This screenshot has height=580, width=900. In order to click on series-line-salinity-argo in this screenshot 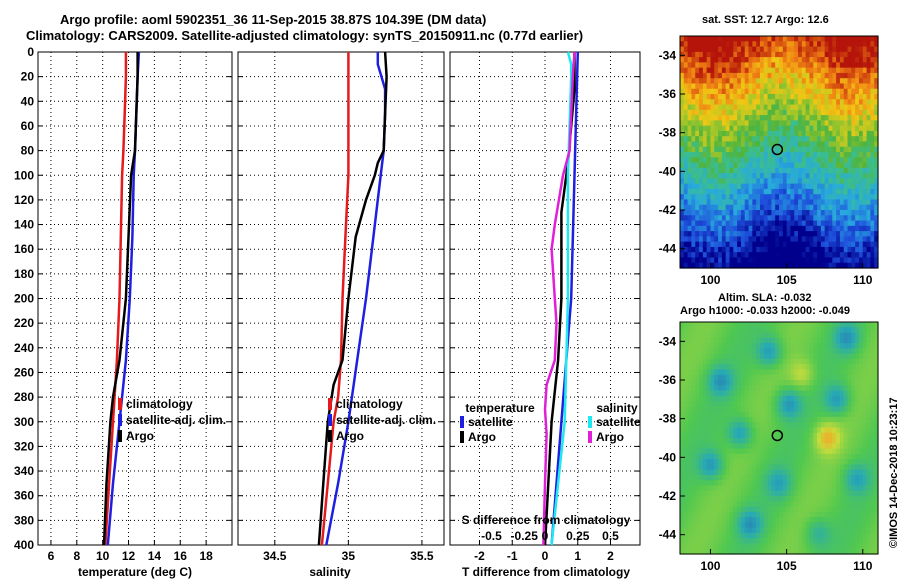, I will do `click(559, 298)`.